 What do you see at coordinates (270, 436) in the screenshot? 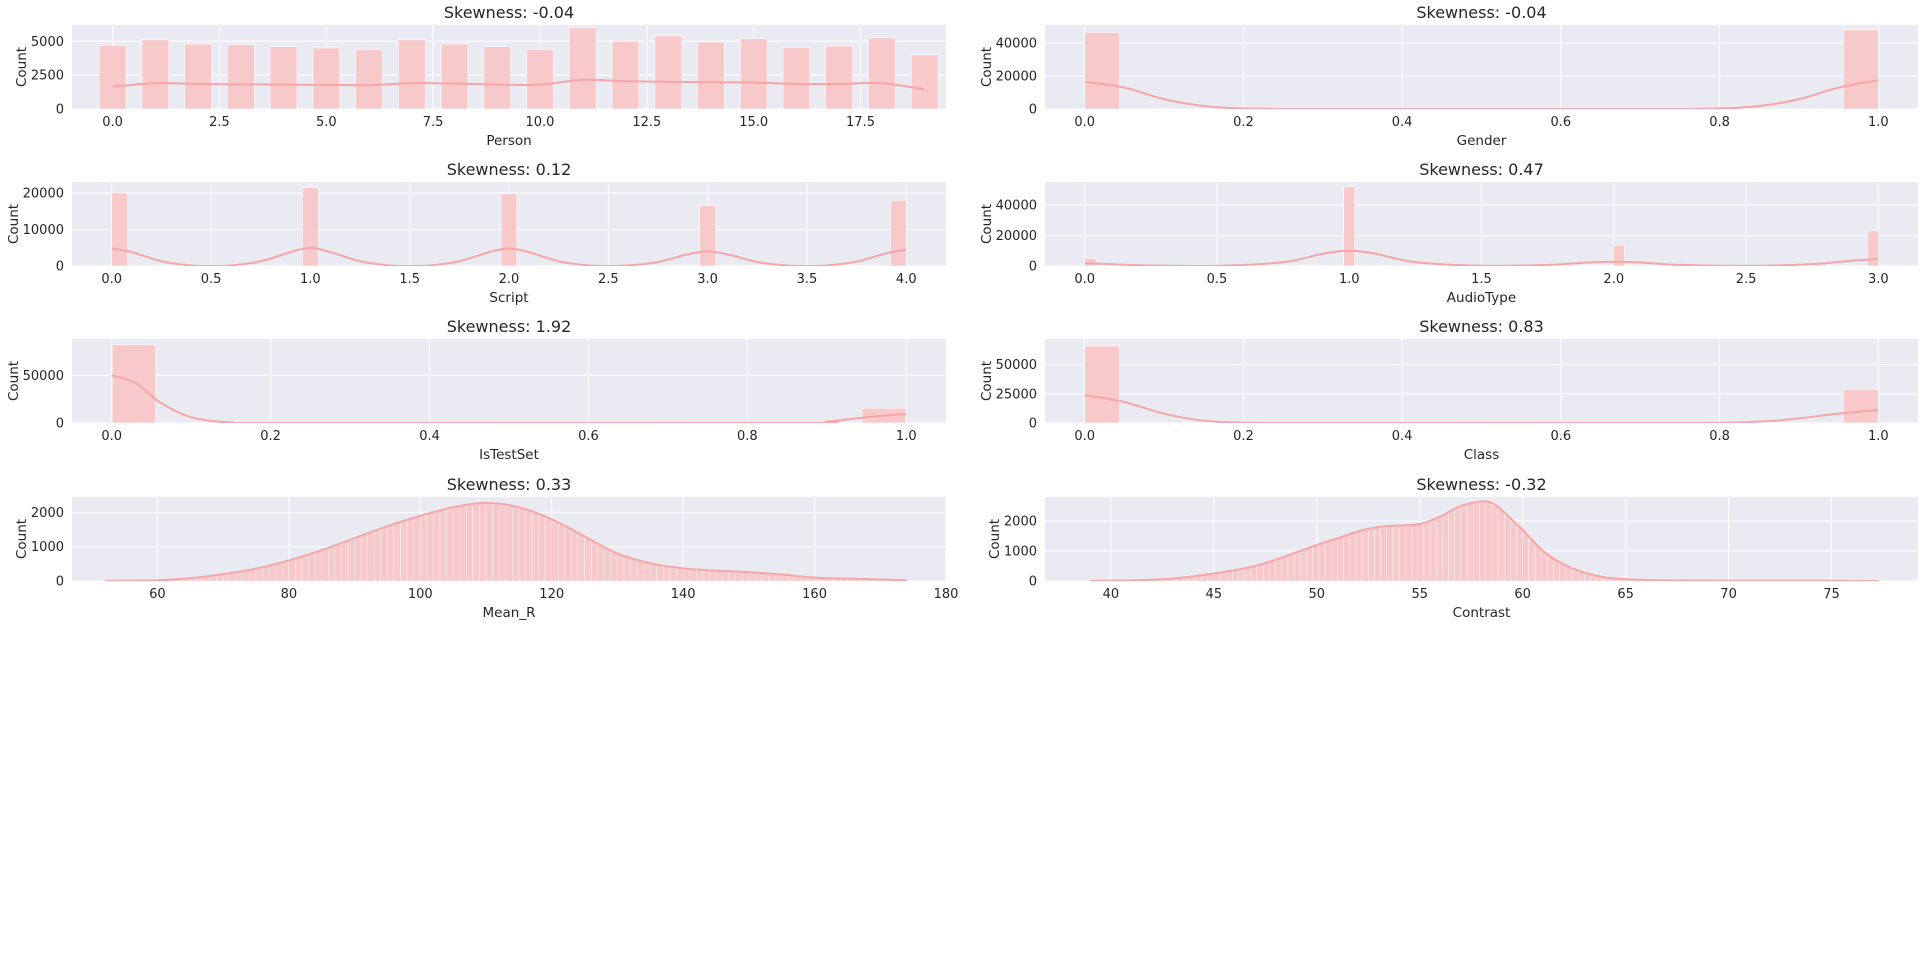
I see `x-tick-label: 0.2` at bounding box center [270, 436].